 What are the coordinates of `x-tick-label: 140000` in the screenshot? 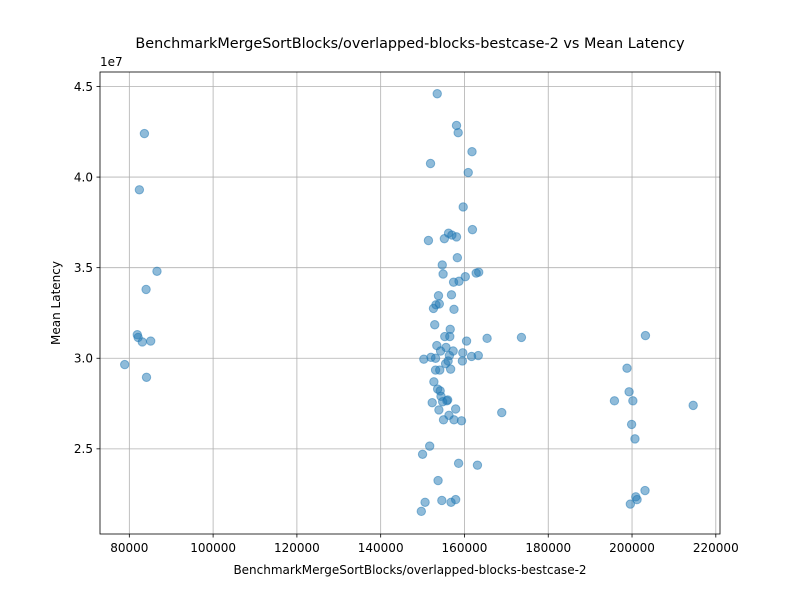 It's located at (381, 548).